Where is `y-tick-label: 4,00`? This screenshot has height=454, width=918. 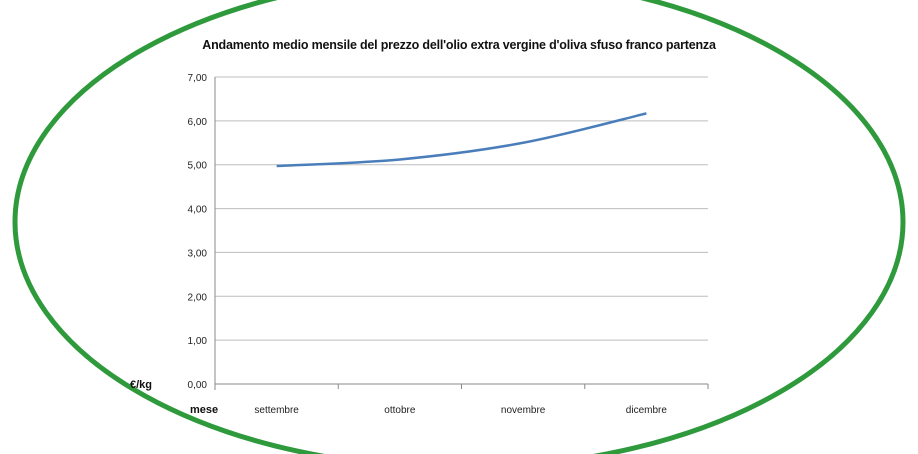
y-tick-label: 4,00 is located at coordinates (198, 210).